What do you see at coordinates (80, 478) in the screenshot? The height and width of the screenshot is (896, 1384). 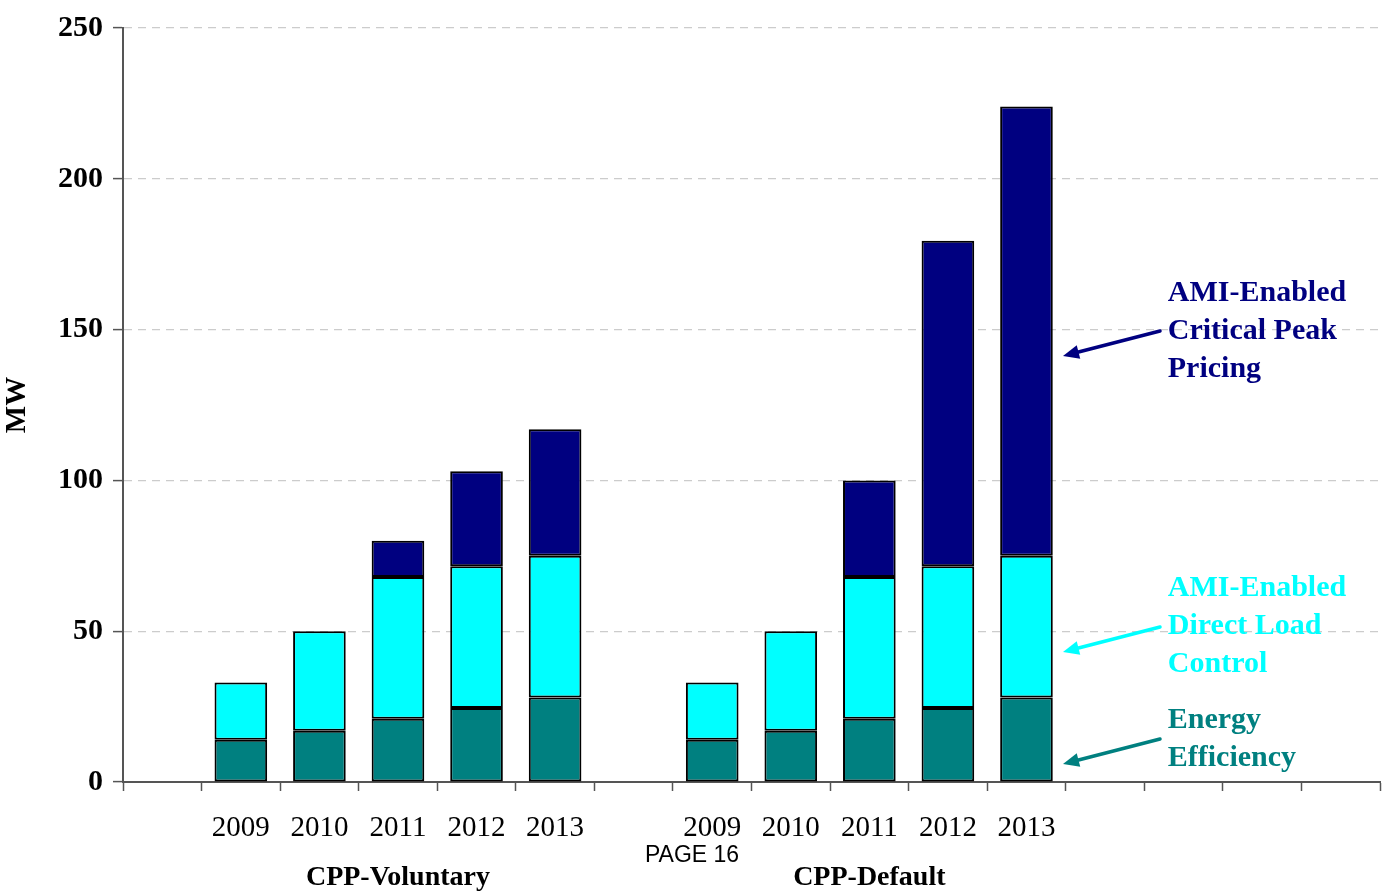 I see `y-tick-label: 100` at bounding box center [80, 478].